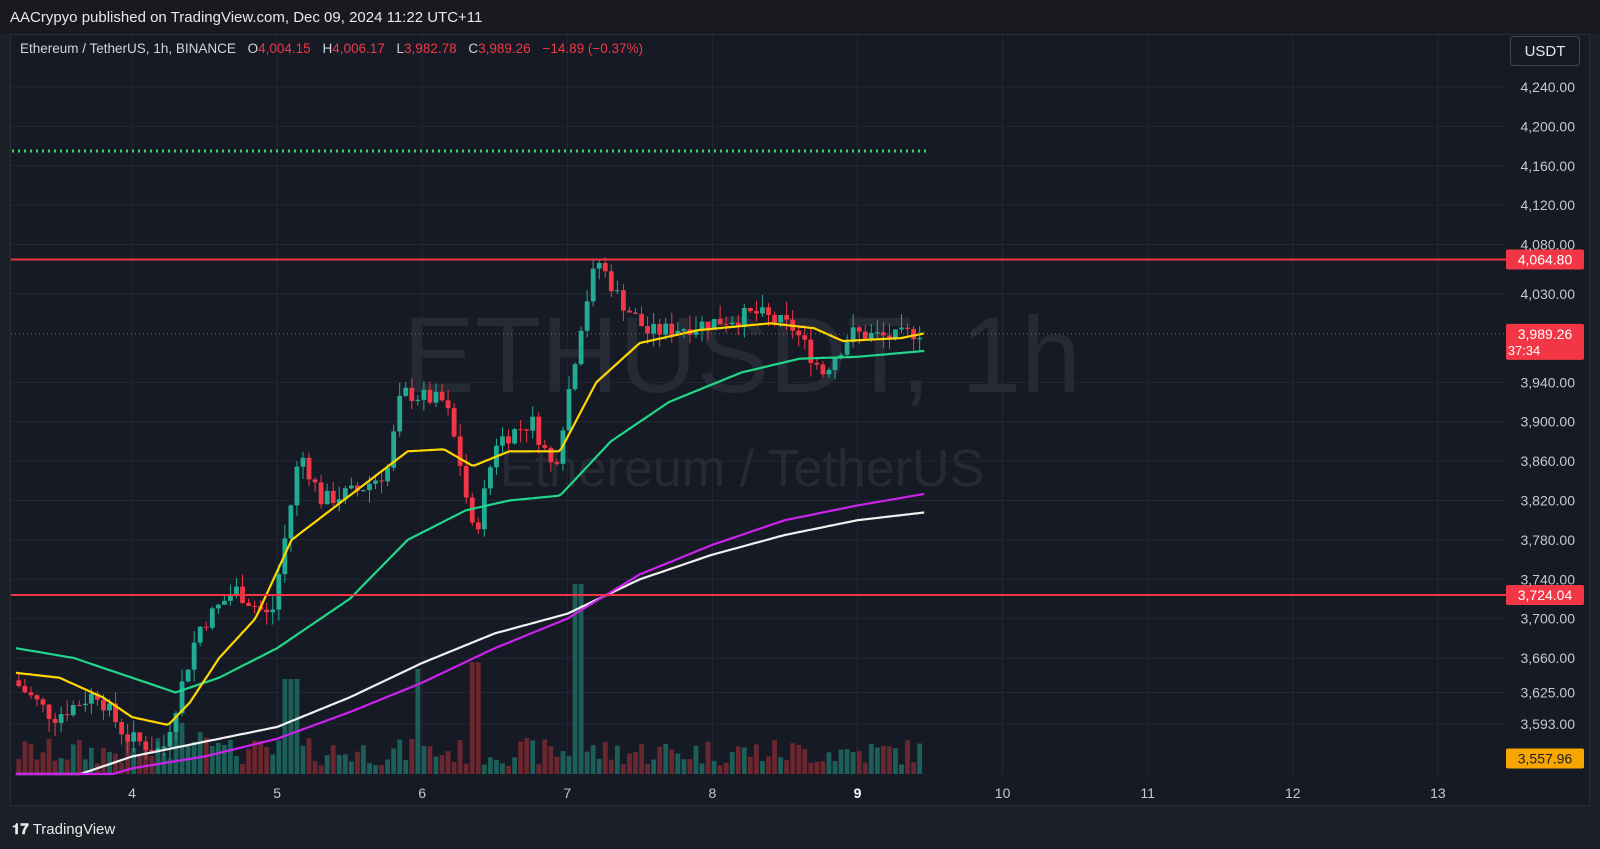  What do you see at coordinates (1548, 382) in the screenshot?
I see `price-tick-label: 3,940.00` at bounding box center [1548, 382].